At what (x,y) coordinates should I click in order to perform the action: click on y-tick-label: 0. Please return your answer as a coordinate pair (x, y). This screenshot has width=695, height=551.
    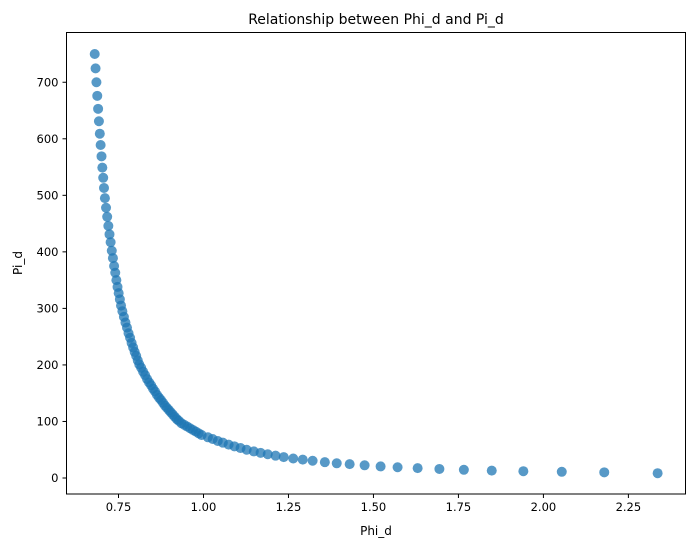
    Looking at the image, I should click on (54, 478).